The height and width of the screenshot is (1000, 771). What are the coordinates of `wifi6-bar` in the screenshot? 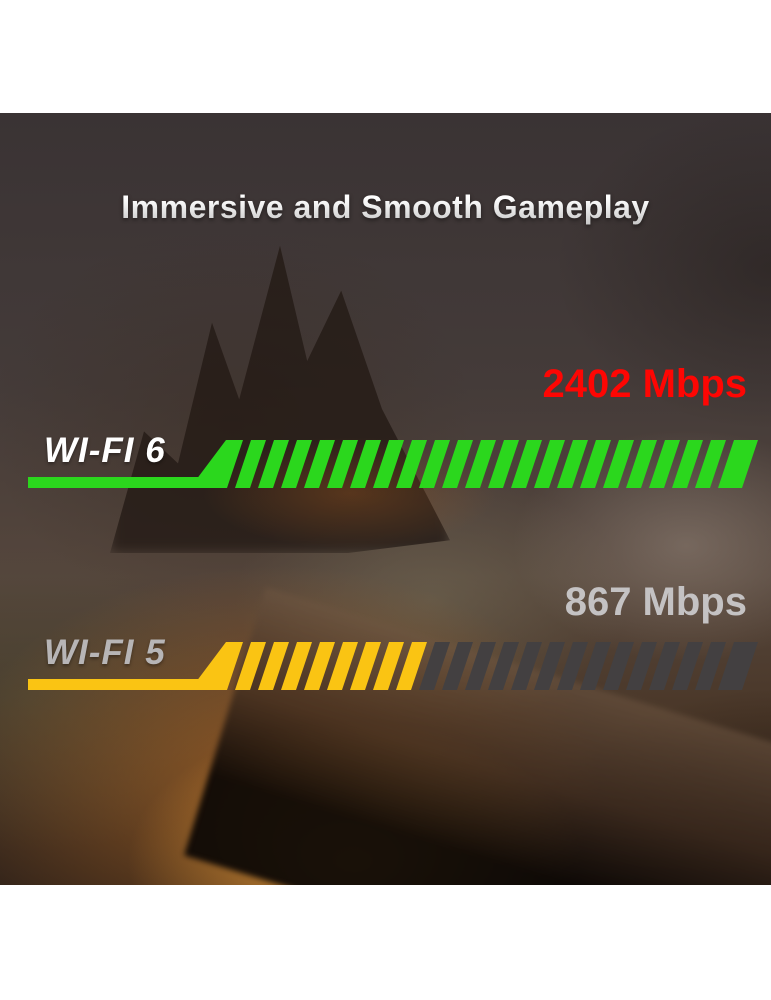 It's located at (393, 464).